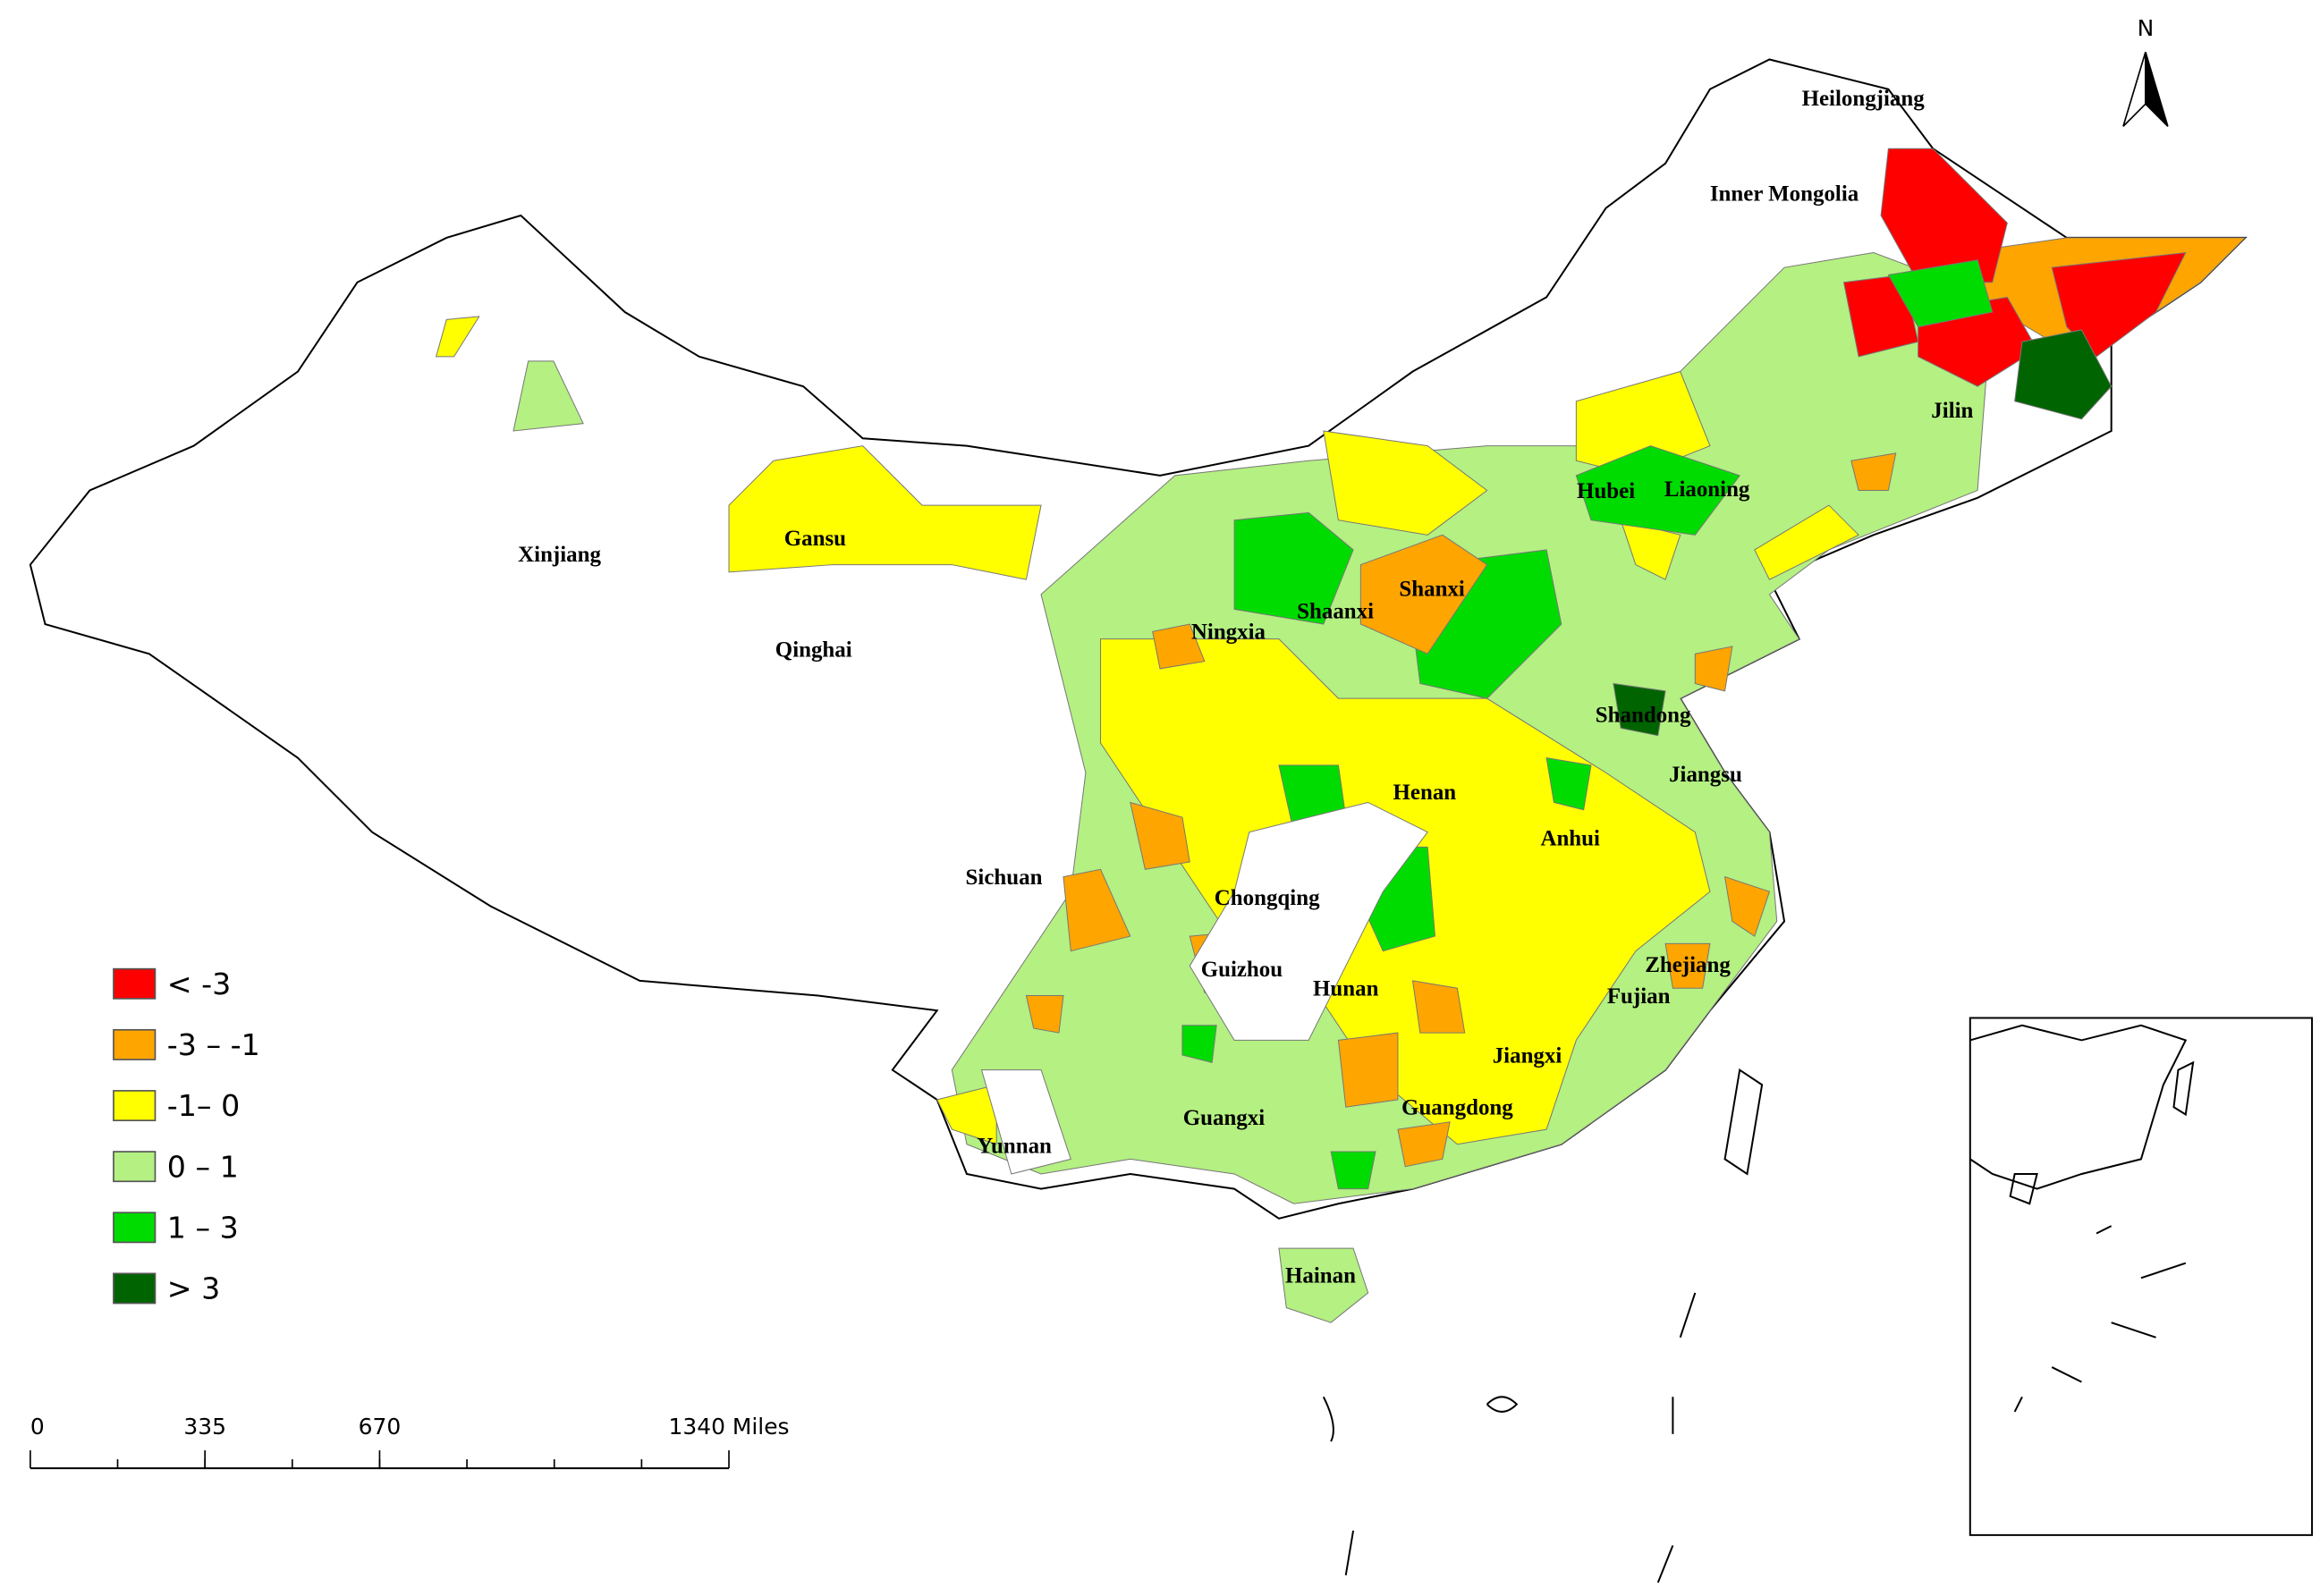 The width and height of the screenshot is (2320, 1596). What do you see at coordinates (199, 984) in the screenshot?
I see `legend-label: < -3` at bounding box center [199, 984].